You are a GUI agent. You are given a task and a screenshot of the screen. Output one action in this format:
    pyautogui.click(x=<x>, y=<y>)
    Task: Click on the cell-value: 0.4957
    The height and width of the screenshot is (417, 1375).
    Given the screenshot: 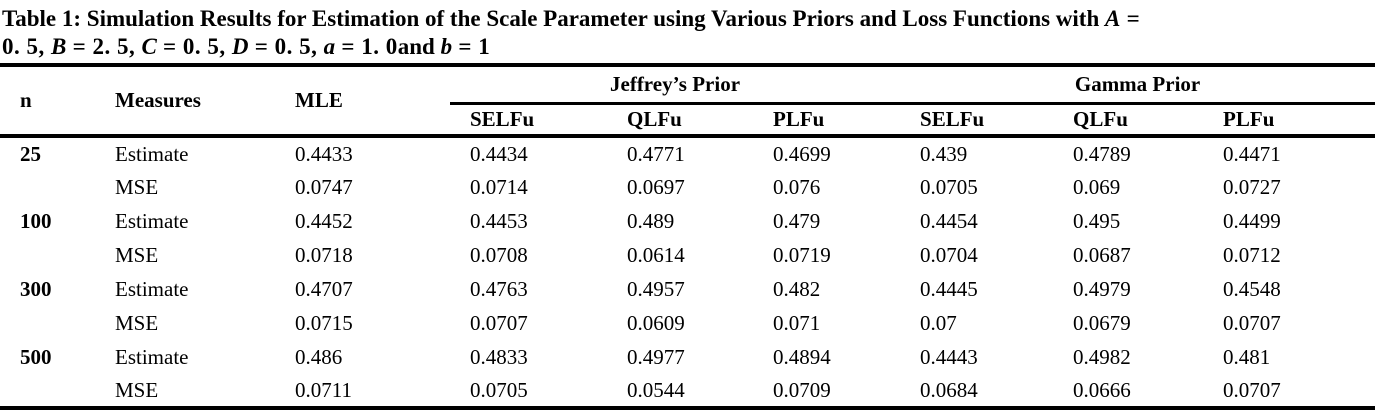 What is the action you would take?
    pyautogui.click(x=656, y=288)
    